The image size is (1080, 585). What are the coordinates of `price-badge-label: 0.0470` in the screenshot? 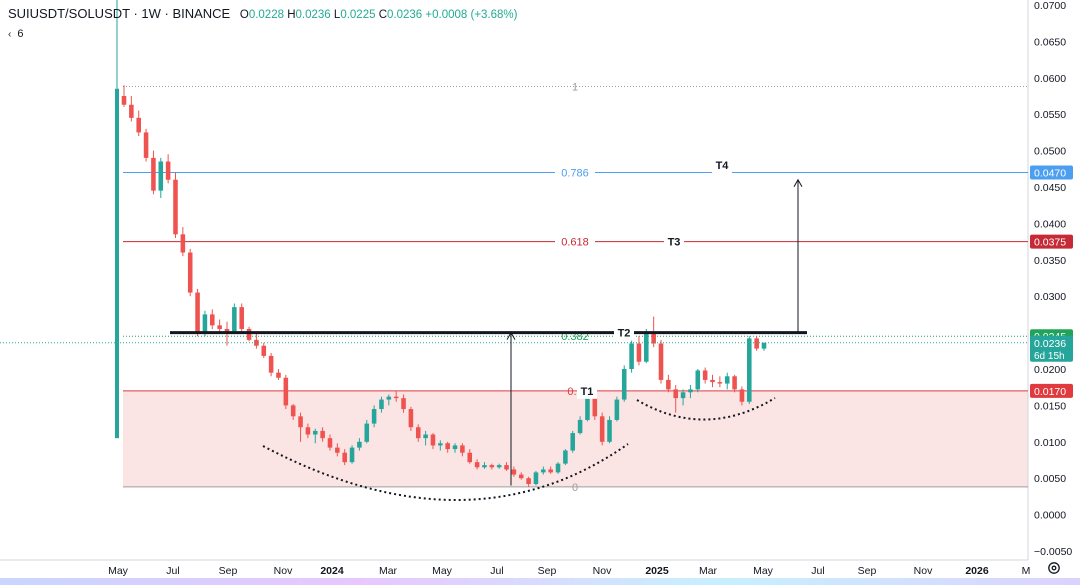 It's located at (1050, 173).